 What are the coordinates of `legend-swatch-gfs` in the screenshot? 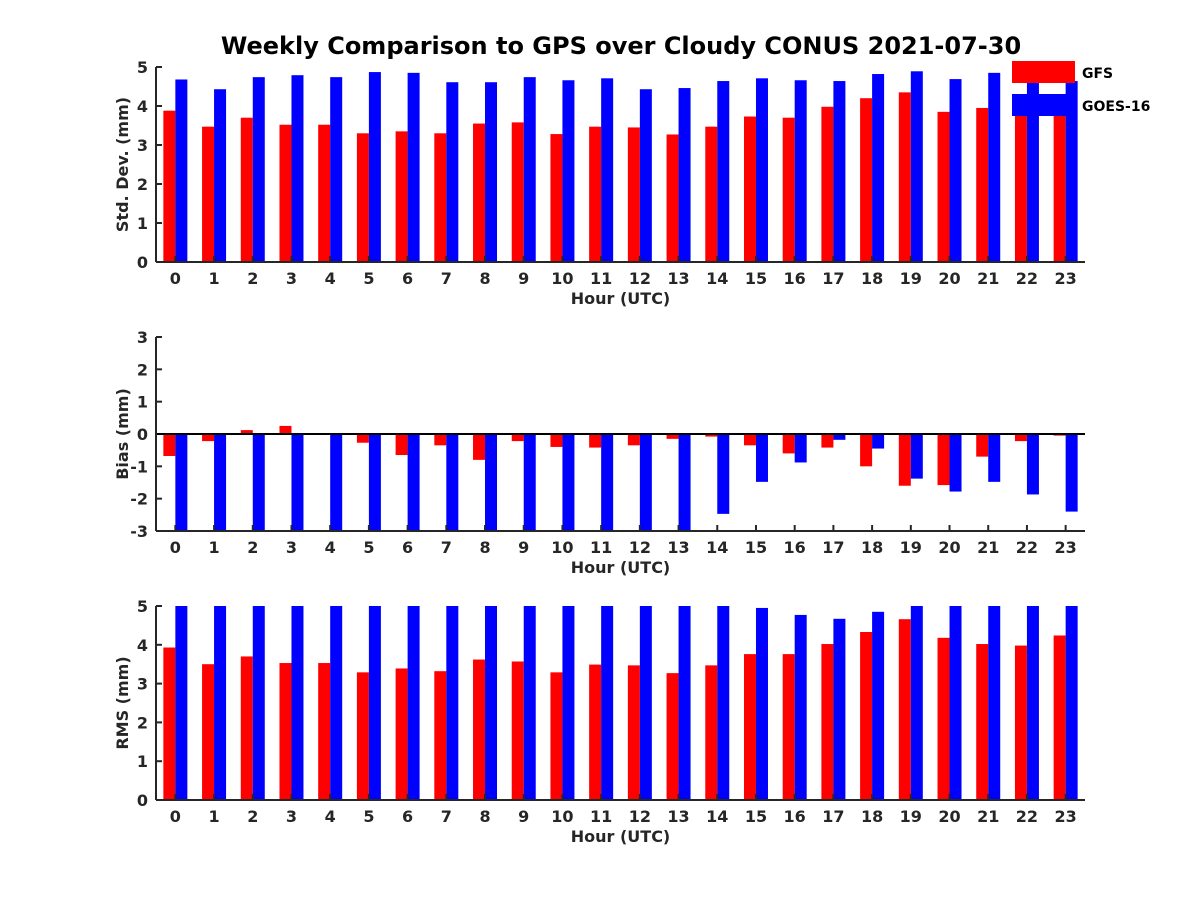 It's located at (1043, 72).